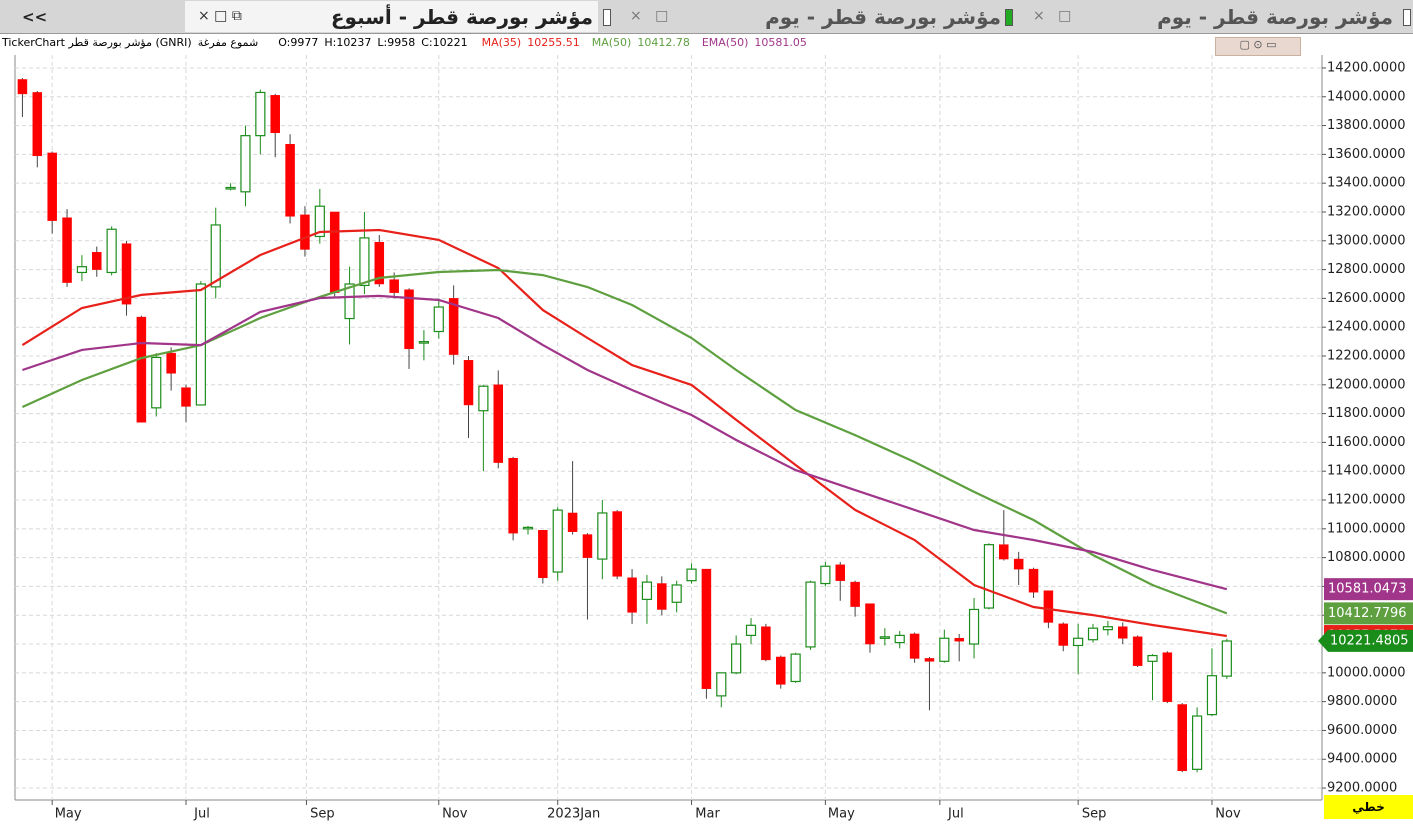 The width and height of the screenshot is (1413, 827). What do you see at coordinates (501, 42) in the screenshot?
I see `indicator-name: MA(35)` at bounding box center [501, 42].